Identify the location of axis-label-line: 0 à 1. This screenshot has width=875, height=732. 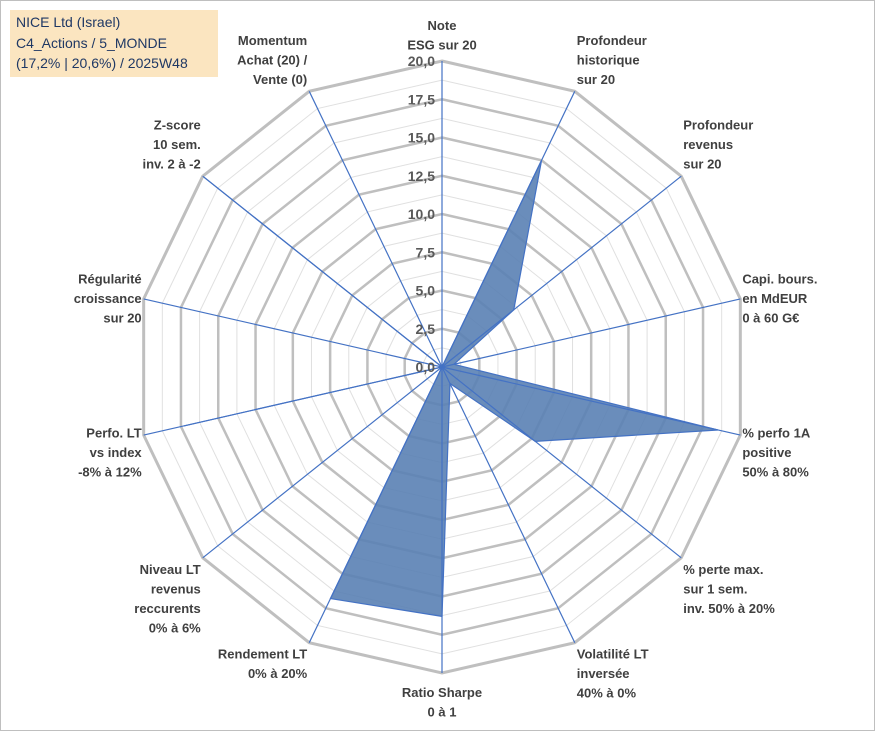
(442, 712).